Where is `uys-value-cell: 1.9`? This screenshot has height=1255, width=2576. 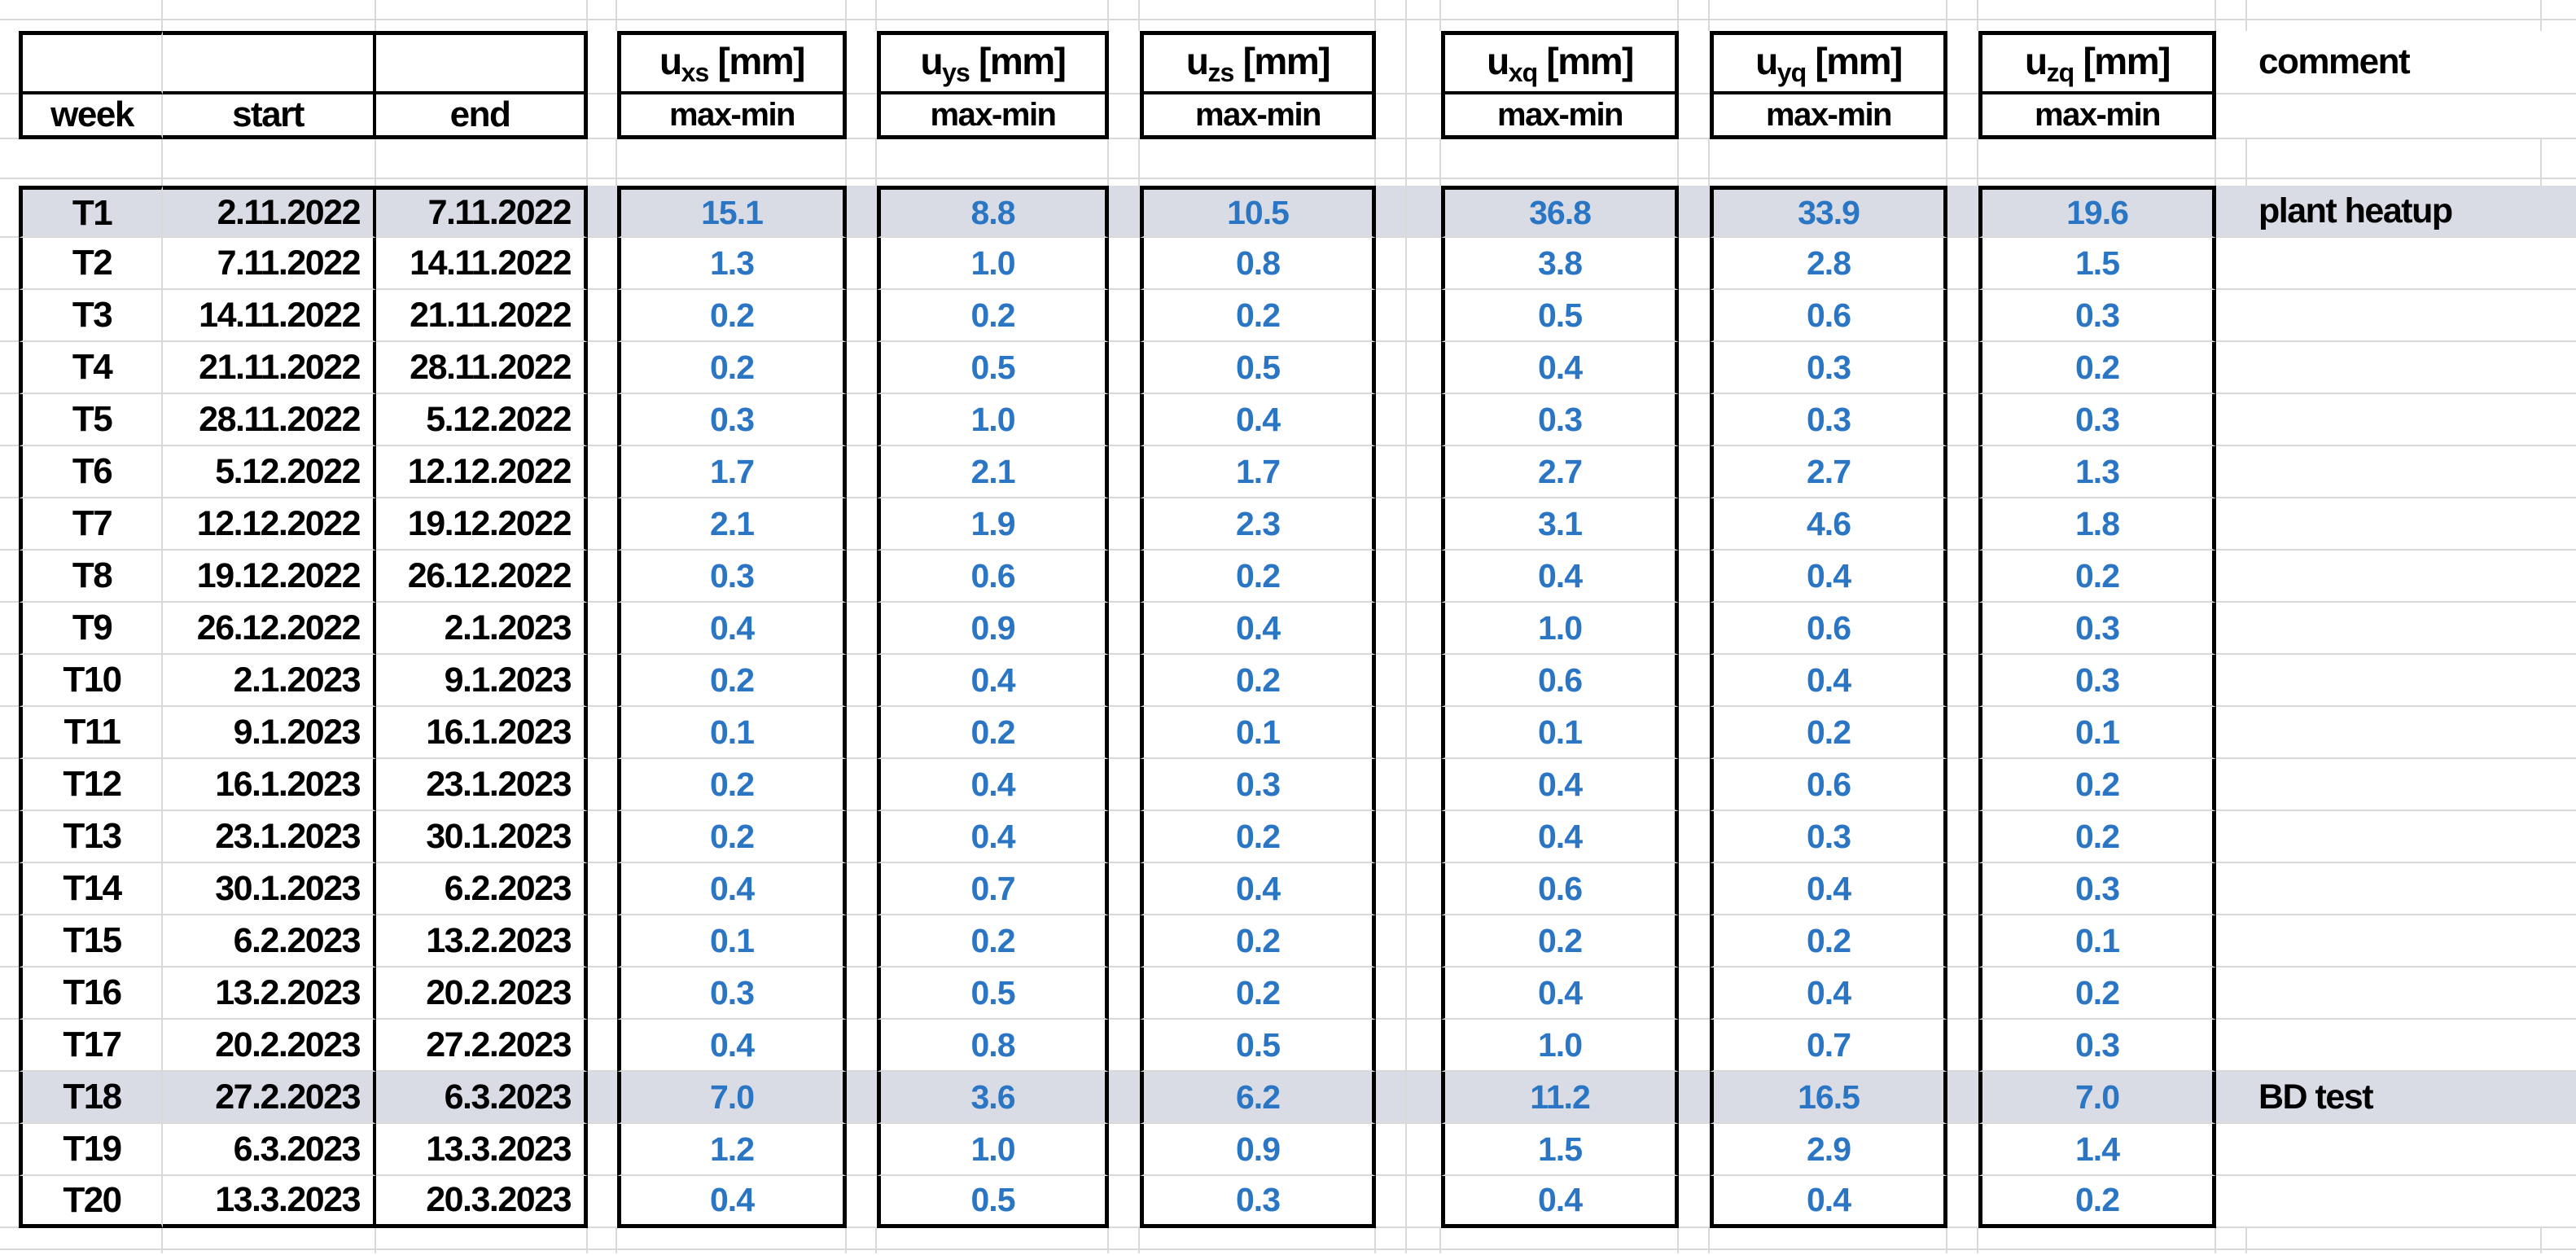 uys-value-cell: 1.9 is located at coordinates (993, 524).